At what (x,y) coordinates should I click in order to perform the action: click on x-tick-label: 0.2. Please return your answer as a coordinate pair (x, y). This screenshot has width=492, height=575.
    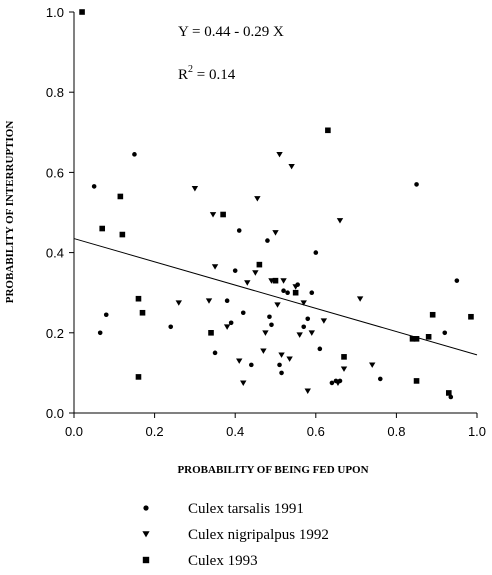
    Looking at the image, I should click on (155, 431).